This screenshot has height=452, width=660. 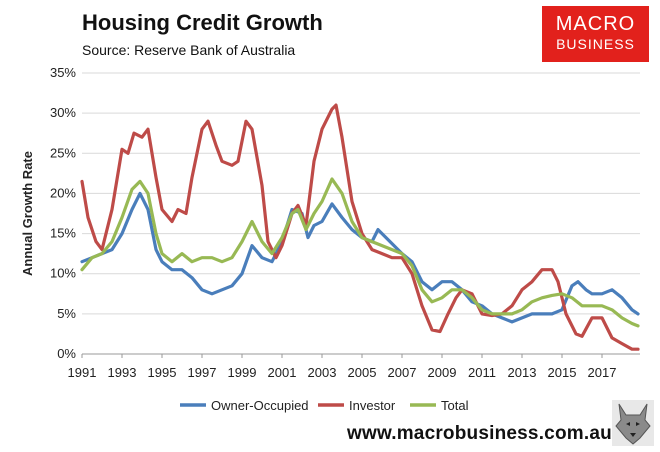 What do you see at coordinates (63, 233) in the screenshot?
I see `y-tick-label: 15%` at bounding box center [63, 233].